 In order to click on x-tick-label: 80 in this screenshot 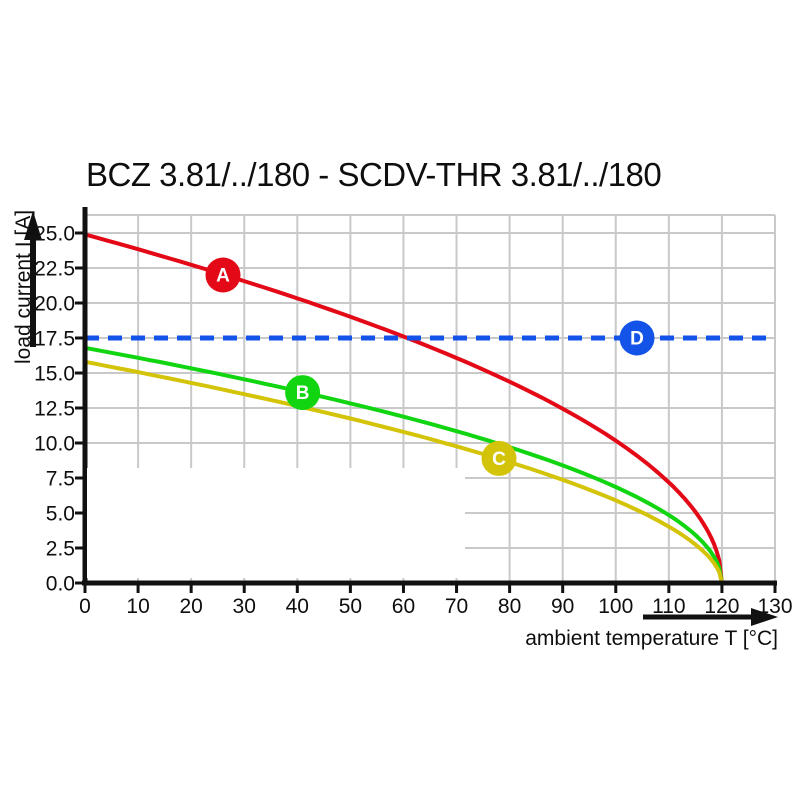, I will do `click(509, 606)`.